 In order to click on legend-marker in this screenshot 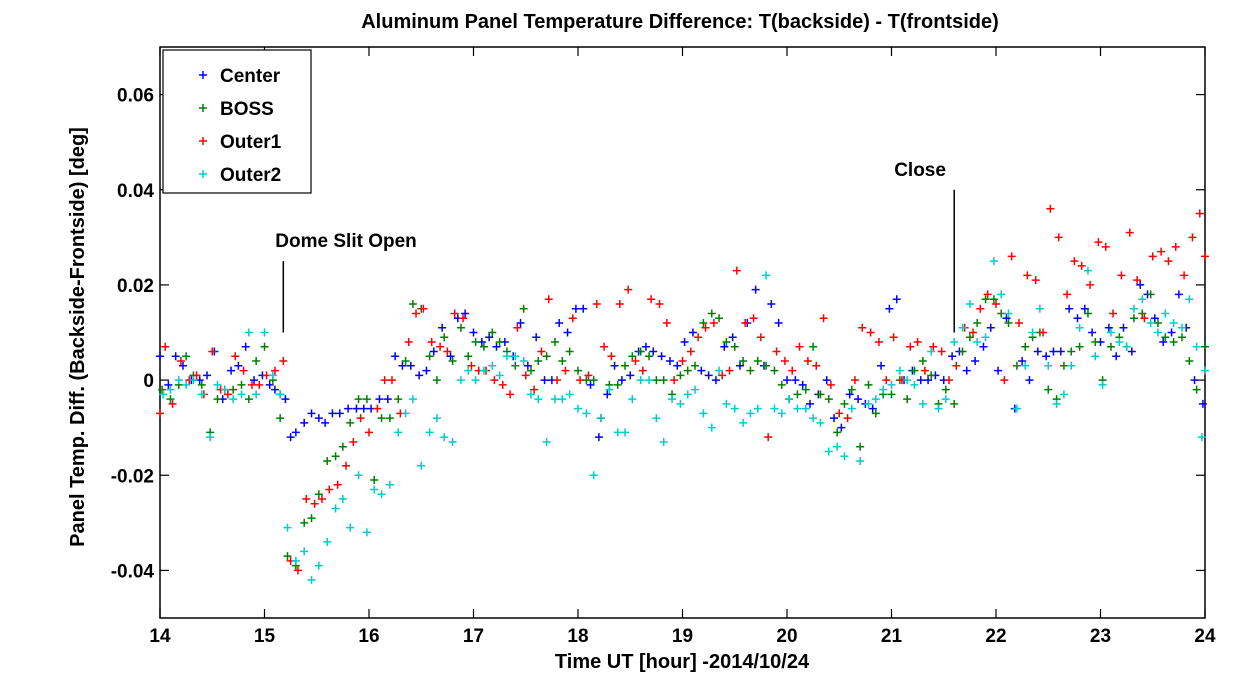, I will do `click(203, 108)`.